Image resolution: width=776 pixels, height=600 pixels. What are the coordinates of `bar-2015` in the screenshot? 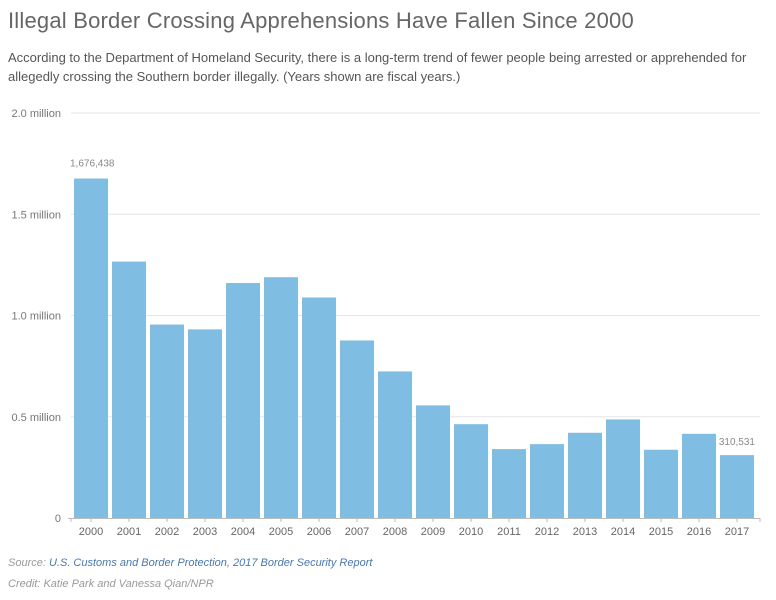 It's located at (661, 483).